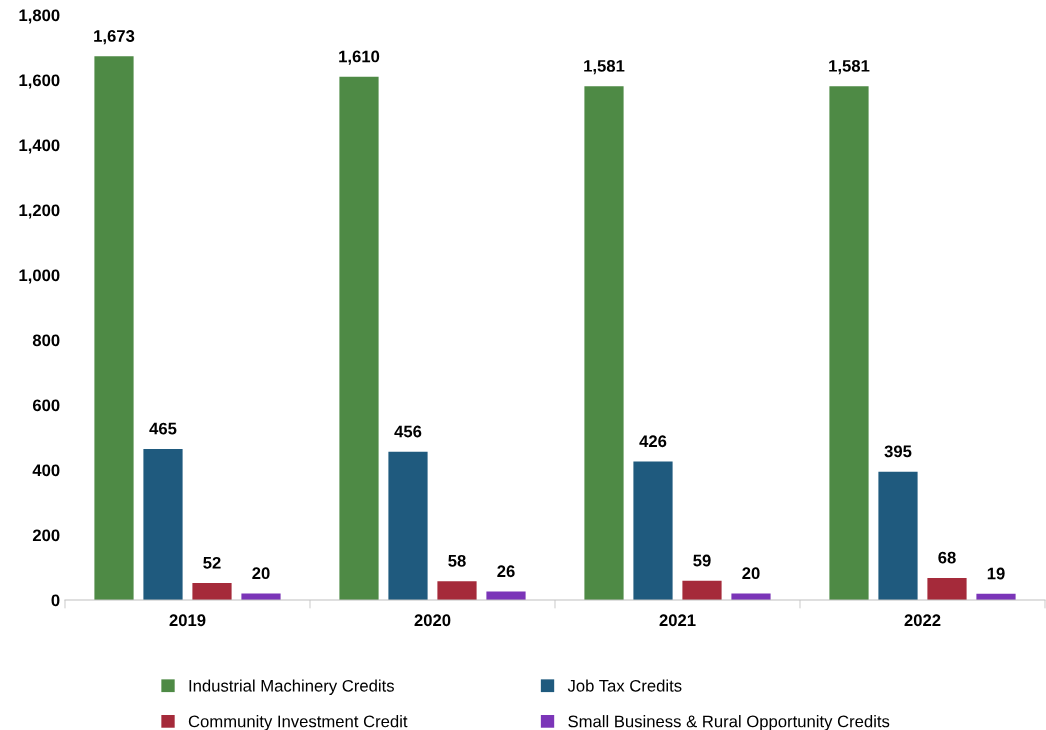 The image size is (1046, 730). I want to click on x-tick-label: 2021, so click(677, 620).